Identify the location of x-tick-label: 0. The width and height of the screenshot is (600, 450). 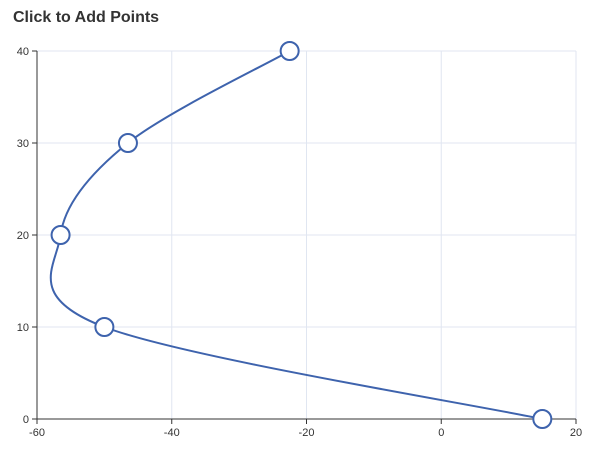
(441, 433).